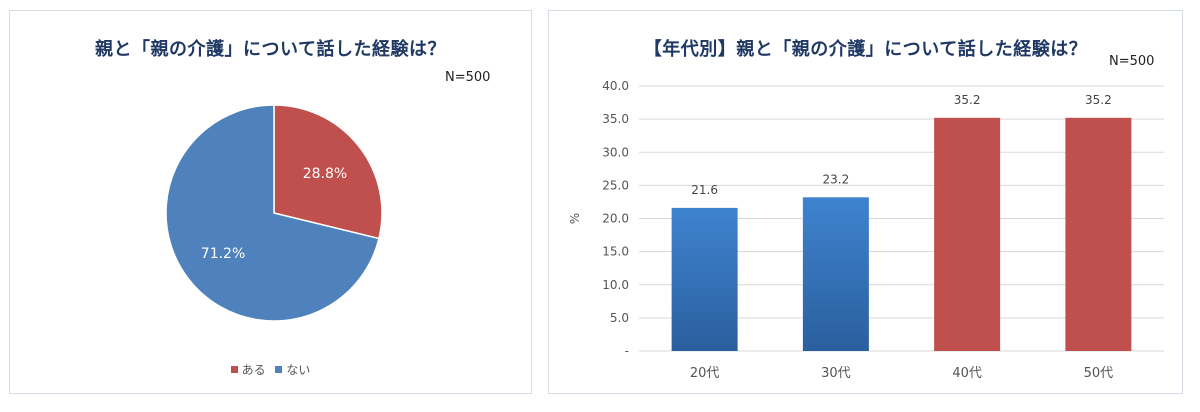  What do you see at coordinates (865, 49) in the screenshot?
I see `bar-chart-title: 【年代別】親と「親の介護」について話した経験は？` at bounding box center [865, 49].